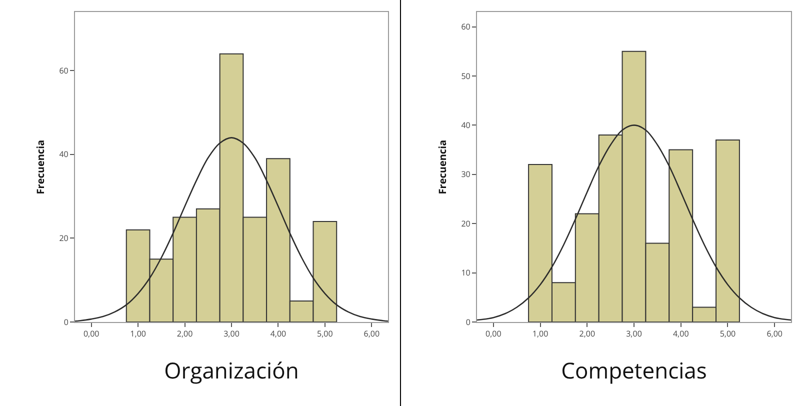  Describe the element at coordinates (466, 174) in the screenshot. I see `y-tick-label: 30` at that location.